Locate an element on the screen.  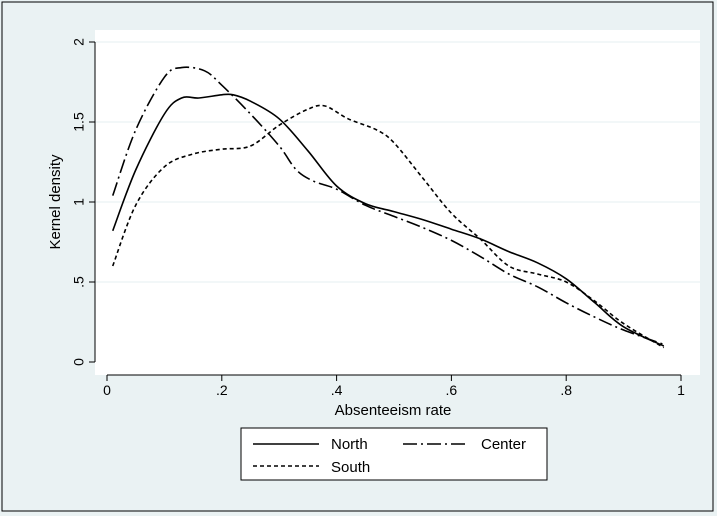
legend-label-north: North is located at coordinates (349, 444).